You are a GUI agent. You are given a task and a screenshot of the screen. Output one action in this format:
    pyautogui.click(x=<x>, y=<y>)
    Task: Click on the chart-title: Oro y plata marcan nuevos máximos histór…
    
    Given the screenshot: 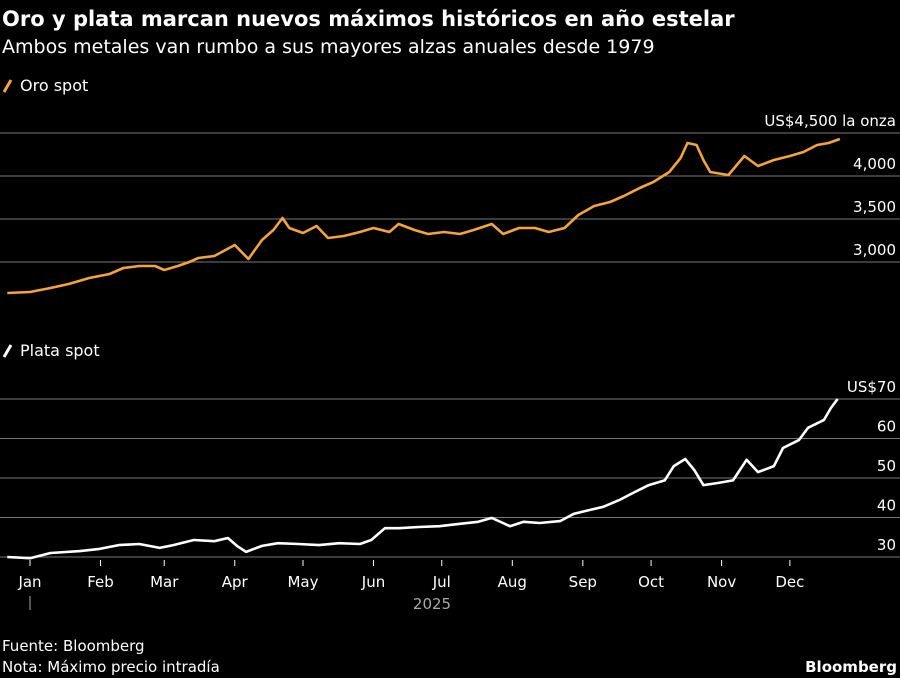 What is the action you would take?
    pyautogui.click(x=368, y=19)
    